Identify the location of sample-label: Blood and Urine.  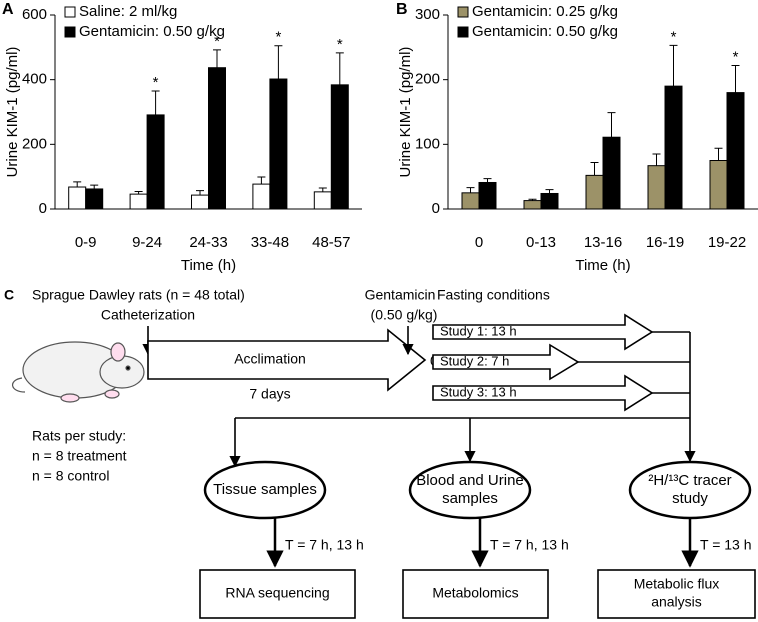
(470, 480).